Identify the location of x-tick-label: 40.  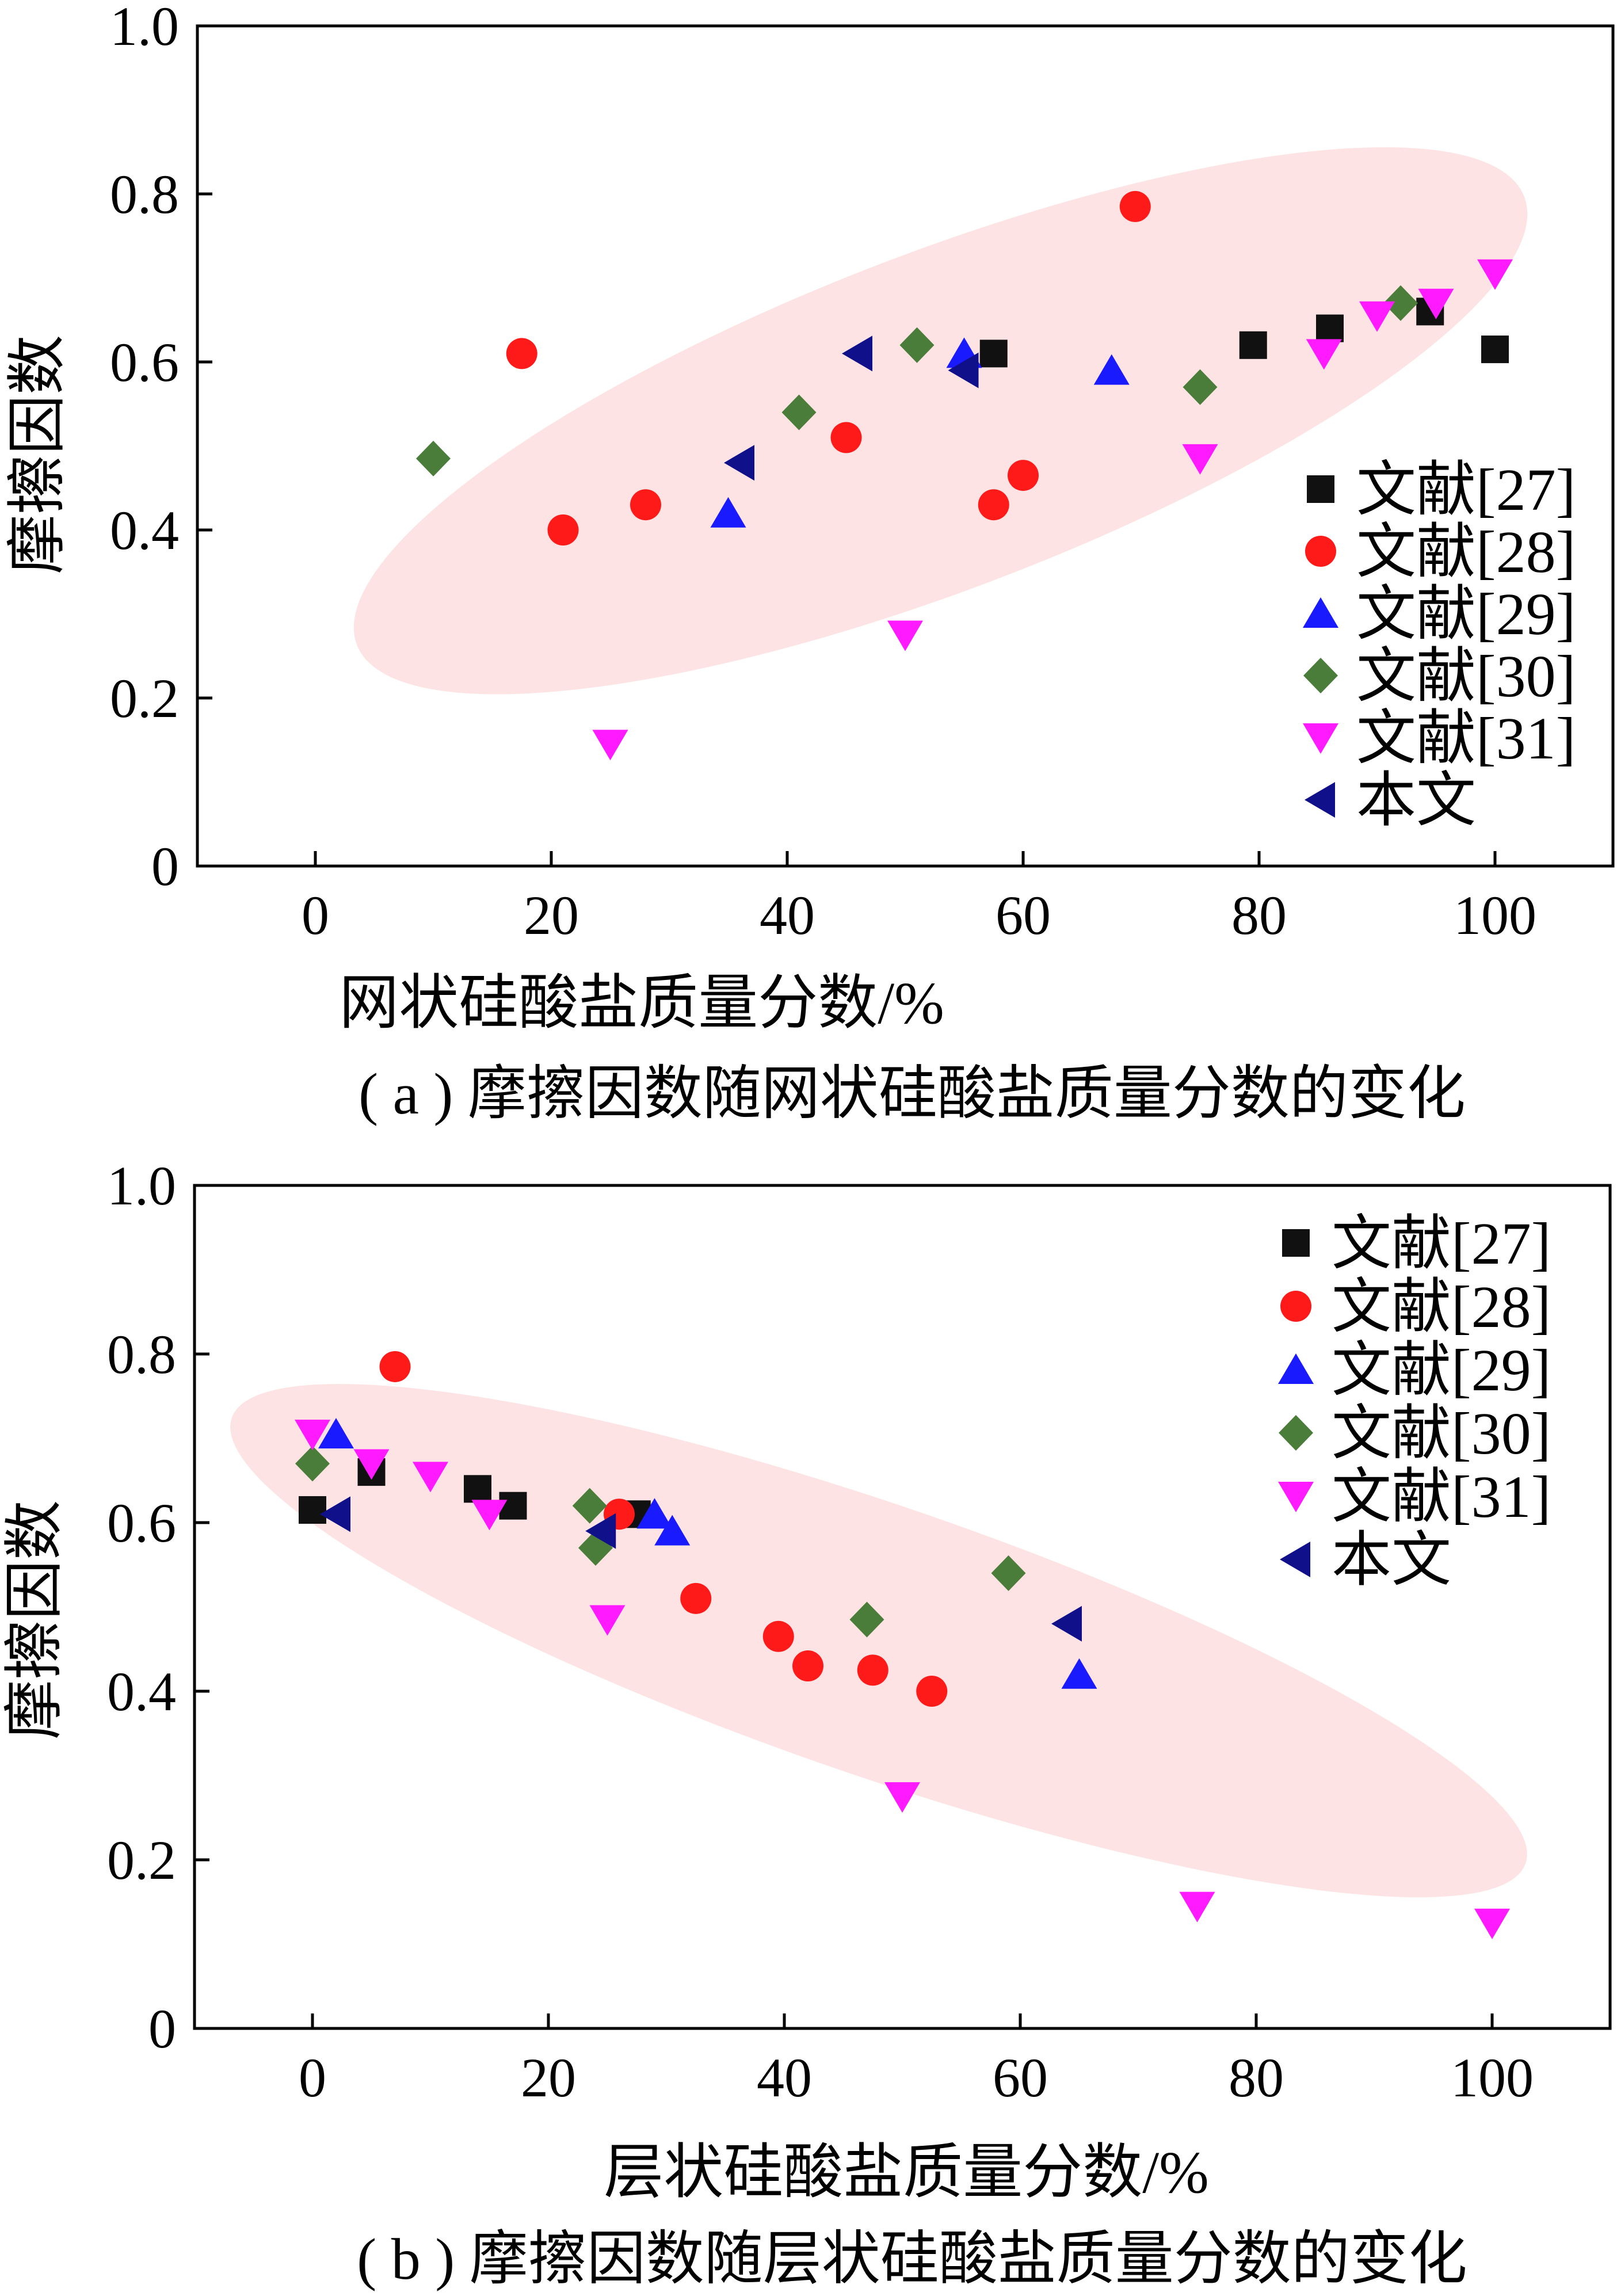
(788, 915).